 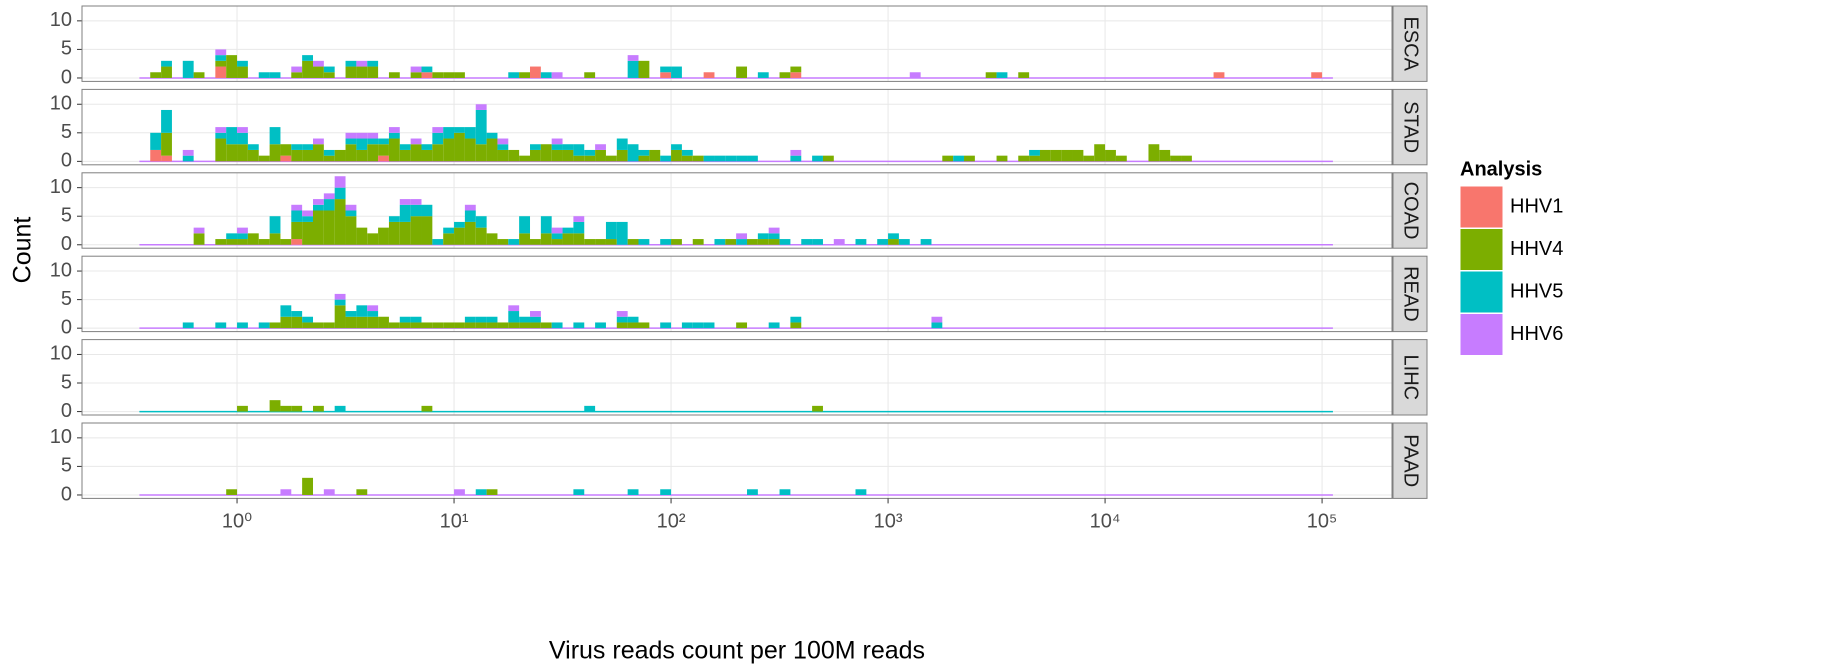 What do you see at coordinates (671, 522) in the screenshot?
I see `x-tick-label: 10²` at bounding box center [671, 522].